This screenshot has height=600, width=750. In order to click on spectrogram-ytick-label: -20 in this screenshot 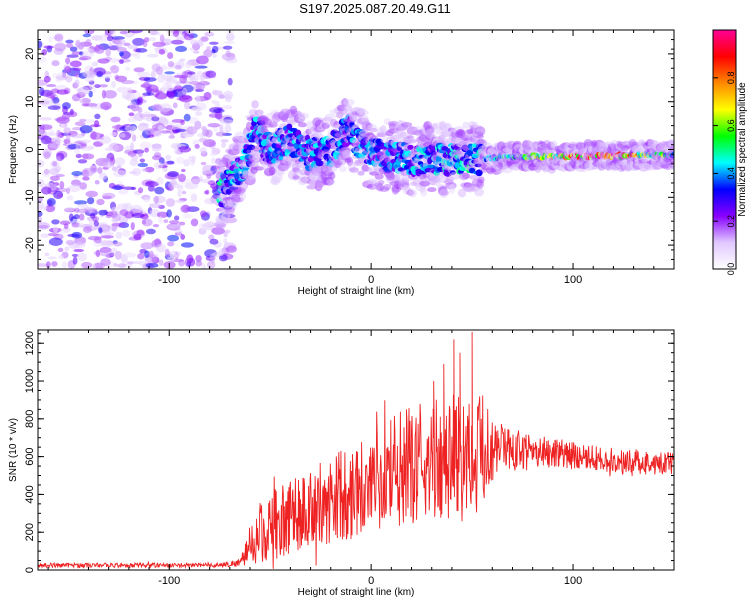, I will do `click(30, 245)`.